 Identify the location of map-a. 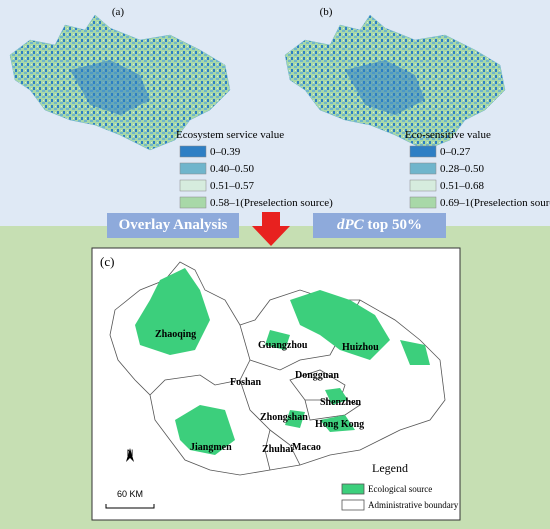
(120, 82).